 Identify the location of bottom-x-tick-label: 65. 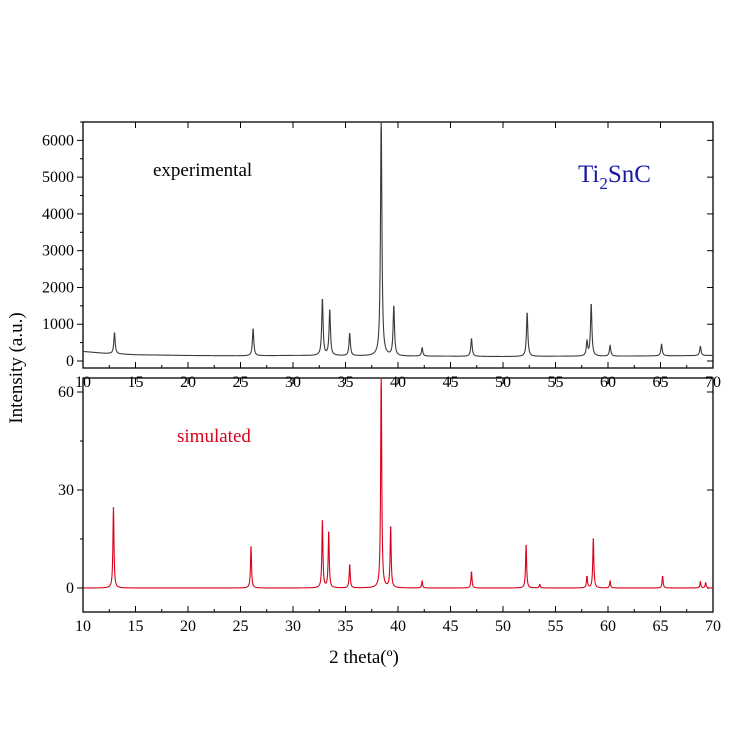
(661, 626).